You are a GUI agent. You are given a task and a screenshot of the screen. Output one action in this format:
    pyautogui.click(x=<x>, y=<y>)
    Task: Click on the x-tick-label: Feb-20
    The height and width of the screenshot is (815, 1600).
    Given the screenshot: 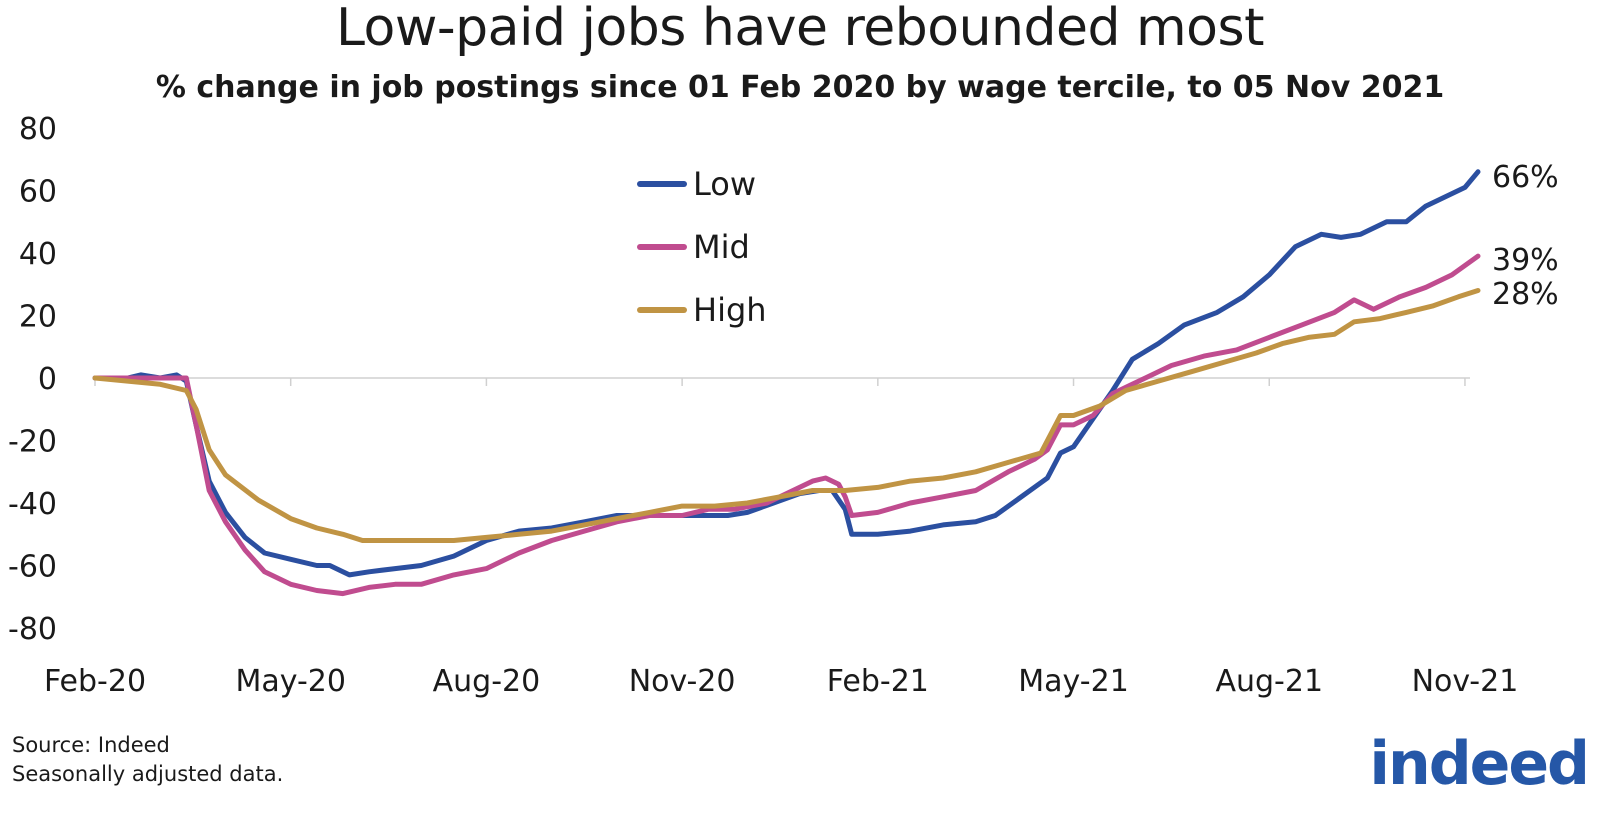 What is the action you would take?
    pyautogui.click(x=95, y=681)
    